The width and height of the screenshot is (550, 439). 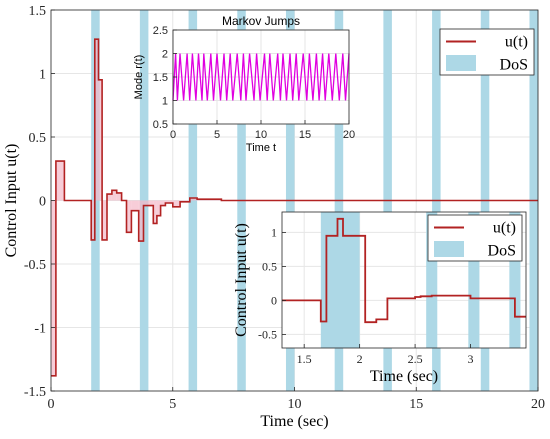 What do you see at coordinates (415, 359) in the screenshot?
I see `x-tick-label: 2.5` at bounding box center [415, 359].